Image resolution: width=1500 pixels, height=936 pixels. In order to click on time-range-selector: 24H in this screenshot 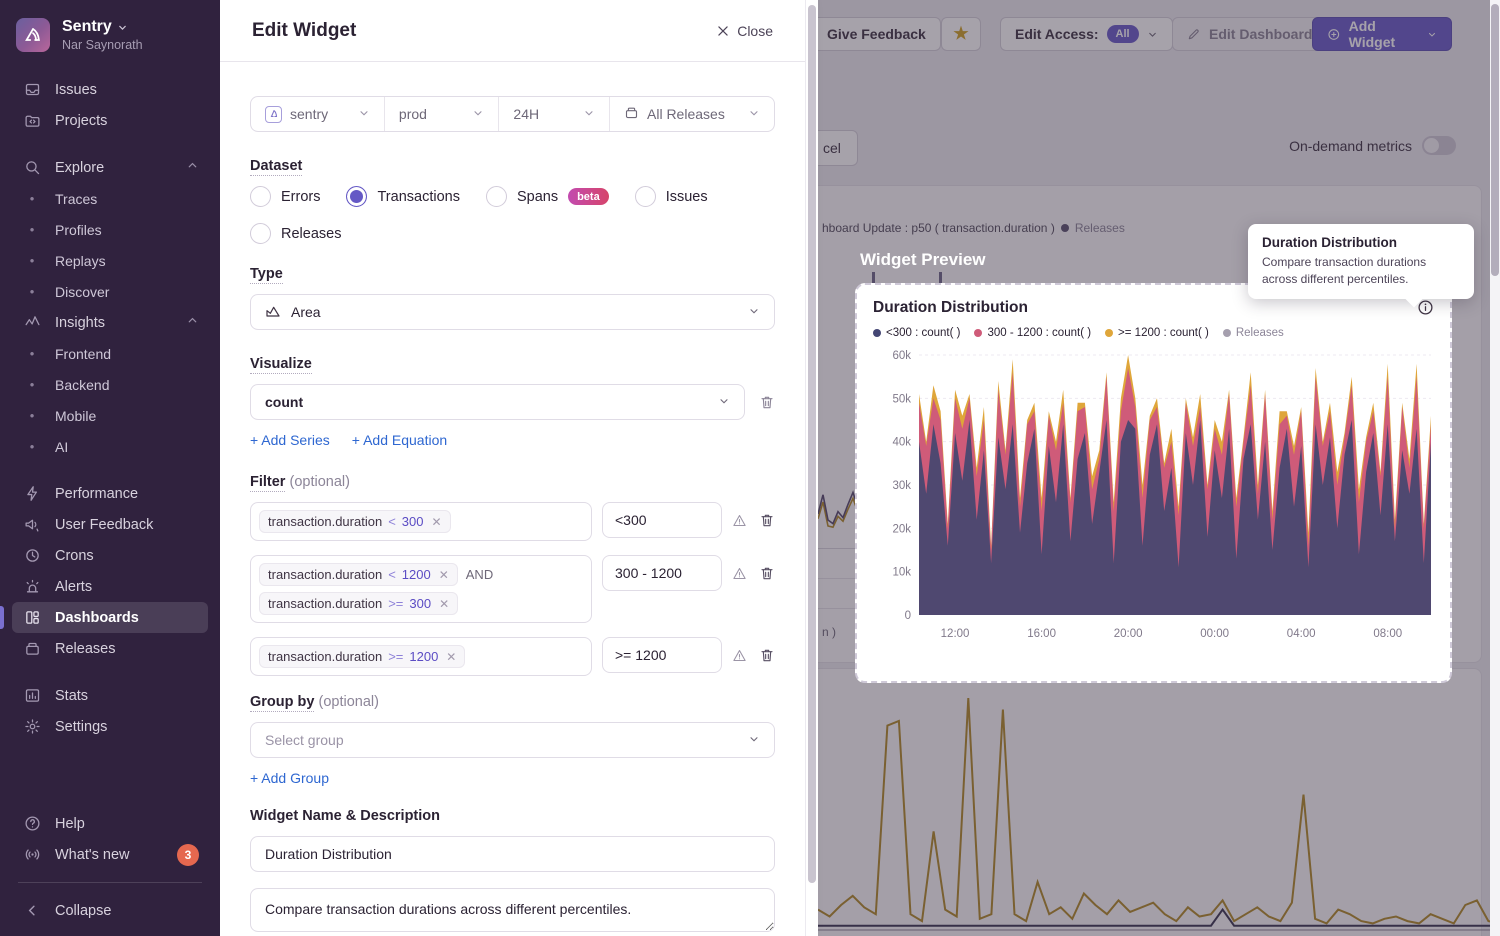, I will do `click(553, 114)`.